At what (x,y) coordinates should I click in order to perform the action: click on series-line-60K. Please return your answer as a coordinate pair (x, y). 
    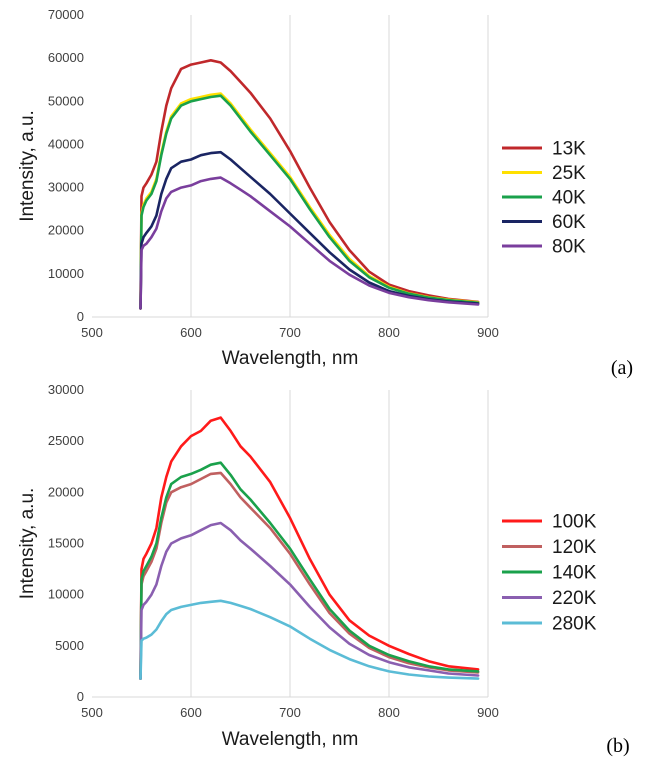
    Looking at the image, I should click on (309, 230).